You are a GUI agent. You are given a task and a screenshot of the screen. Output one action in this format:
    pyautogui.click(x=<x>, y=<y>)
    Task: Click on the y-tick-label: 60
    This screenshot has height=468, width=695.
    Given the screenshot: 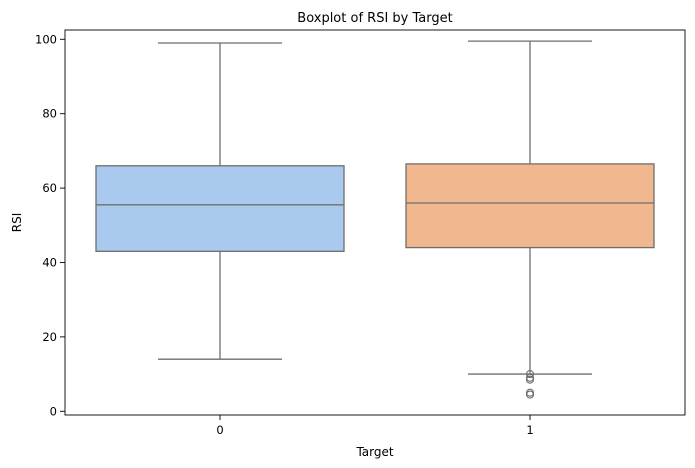 What is the action you would take?
    pyautogui.click(x=49, y=188)
    